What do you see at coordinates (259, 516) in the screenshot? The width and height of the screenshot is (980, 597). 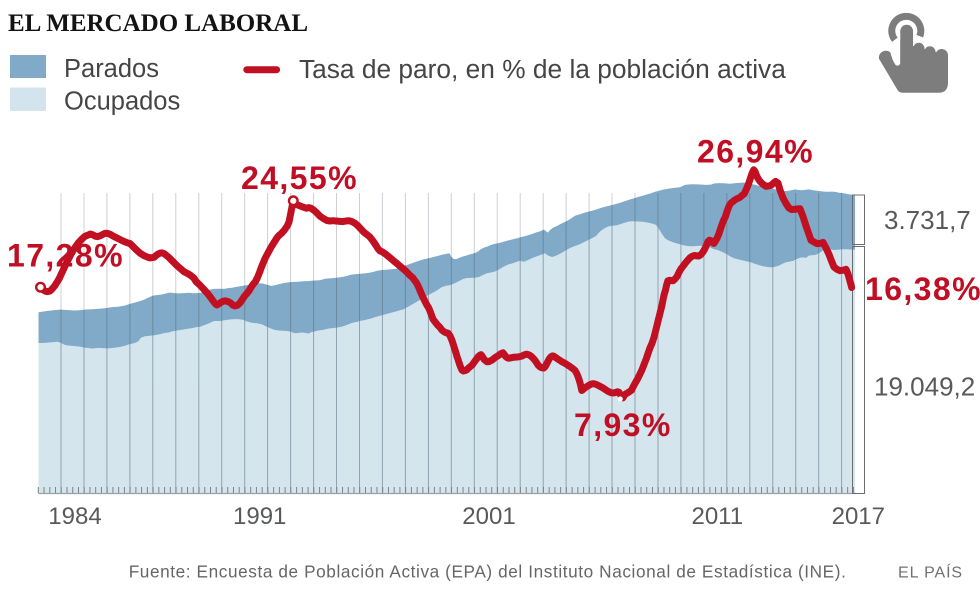 I see `svg-text: 1991` at bounding box center [259, 516].